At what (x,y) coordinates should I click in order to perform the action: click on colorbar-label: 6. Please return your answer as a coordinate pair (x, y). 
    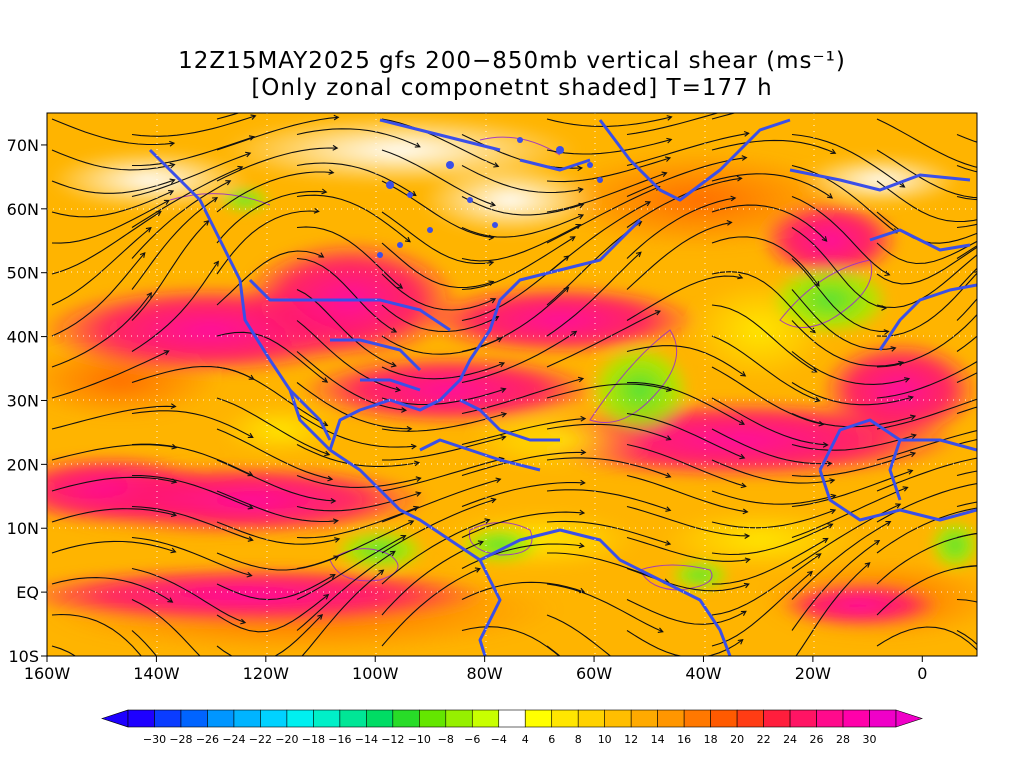
    Looking at the image, I should click on (551, 739).